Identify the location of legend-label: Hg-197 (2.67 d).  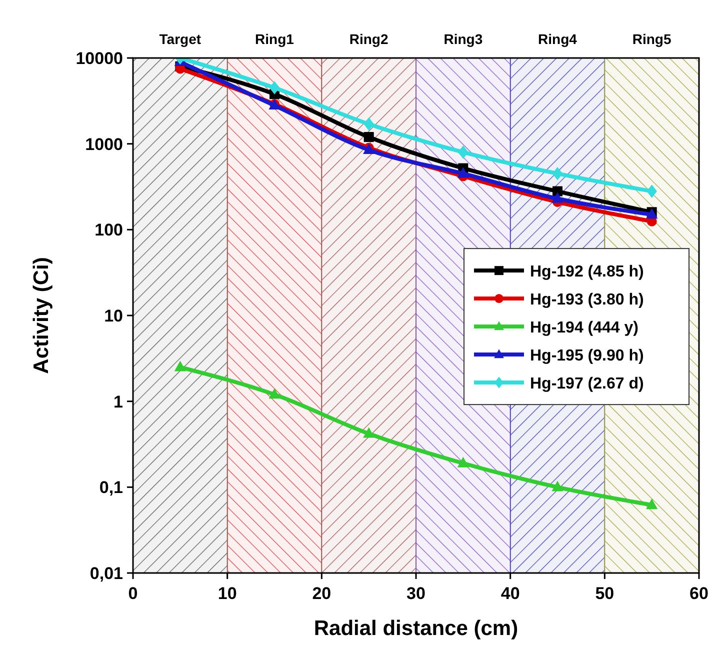
(587, 384).